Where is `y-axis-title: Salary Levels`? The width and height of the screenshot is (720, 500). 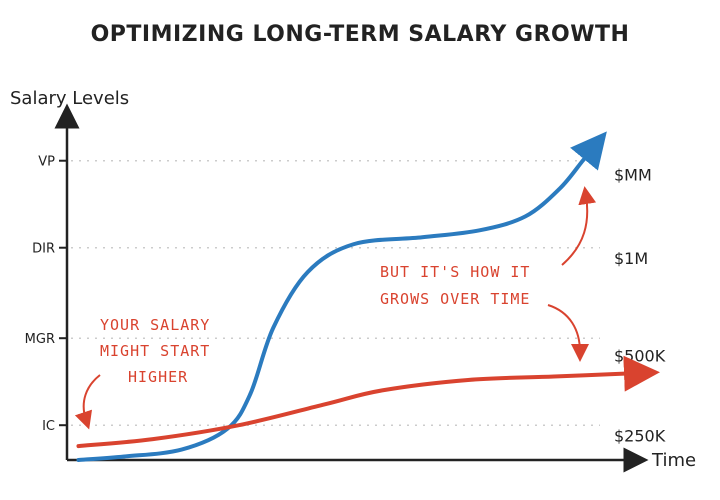 y-axis-title: Salary Levels is located at coordinates (69, 98).